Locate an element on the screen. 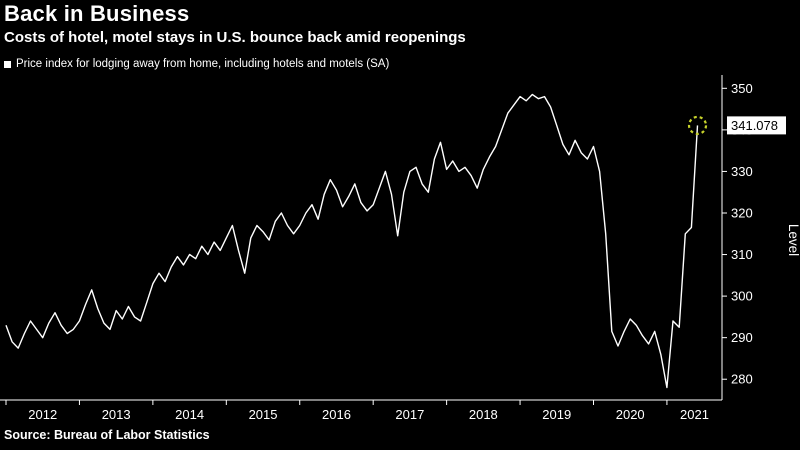 The height and width of the screenshot is (450, 800). y-axis-tick-label: 280 is located at coordinates (742, 379).